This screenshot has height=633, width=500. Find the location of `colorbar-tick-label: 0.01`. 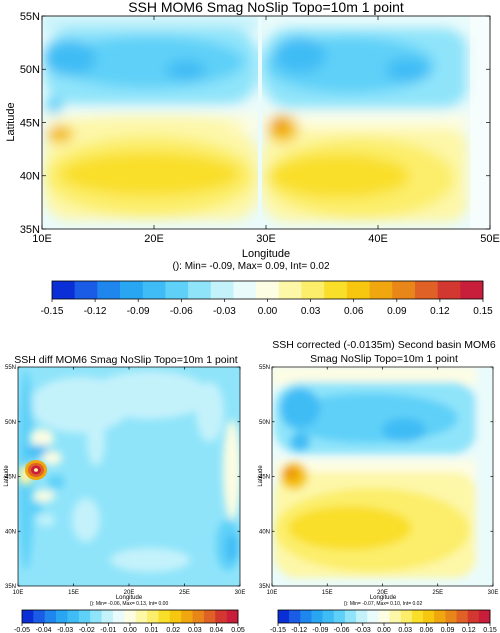

colorbar-tick-label: 0.01 is located at coordinates (152, 630).